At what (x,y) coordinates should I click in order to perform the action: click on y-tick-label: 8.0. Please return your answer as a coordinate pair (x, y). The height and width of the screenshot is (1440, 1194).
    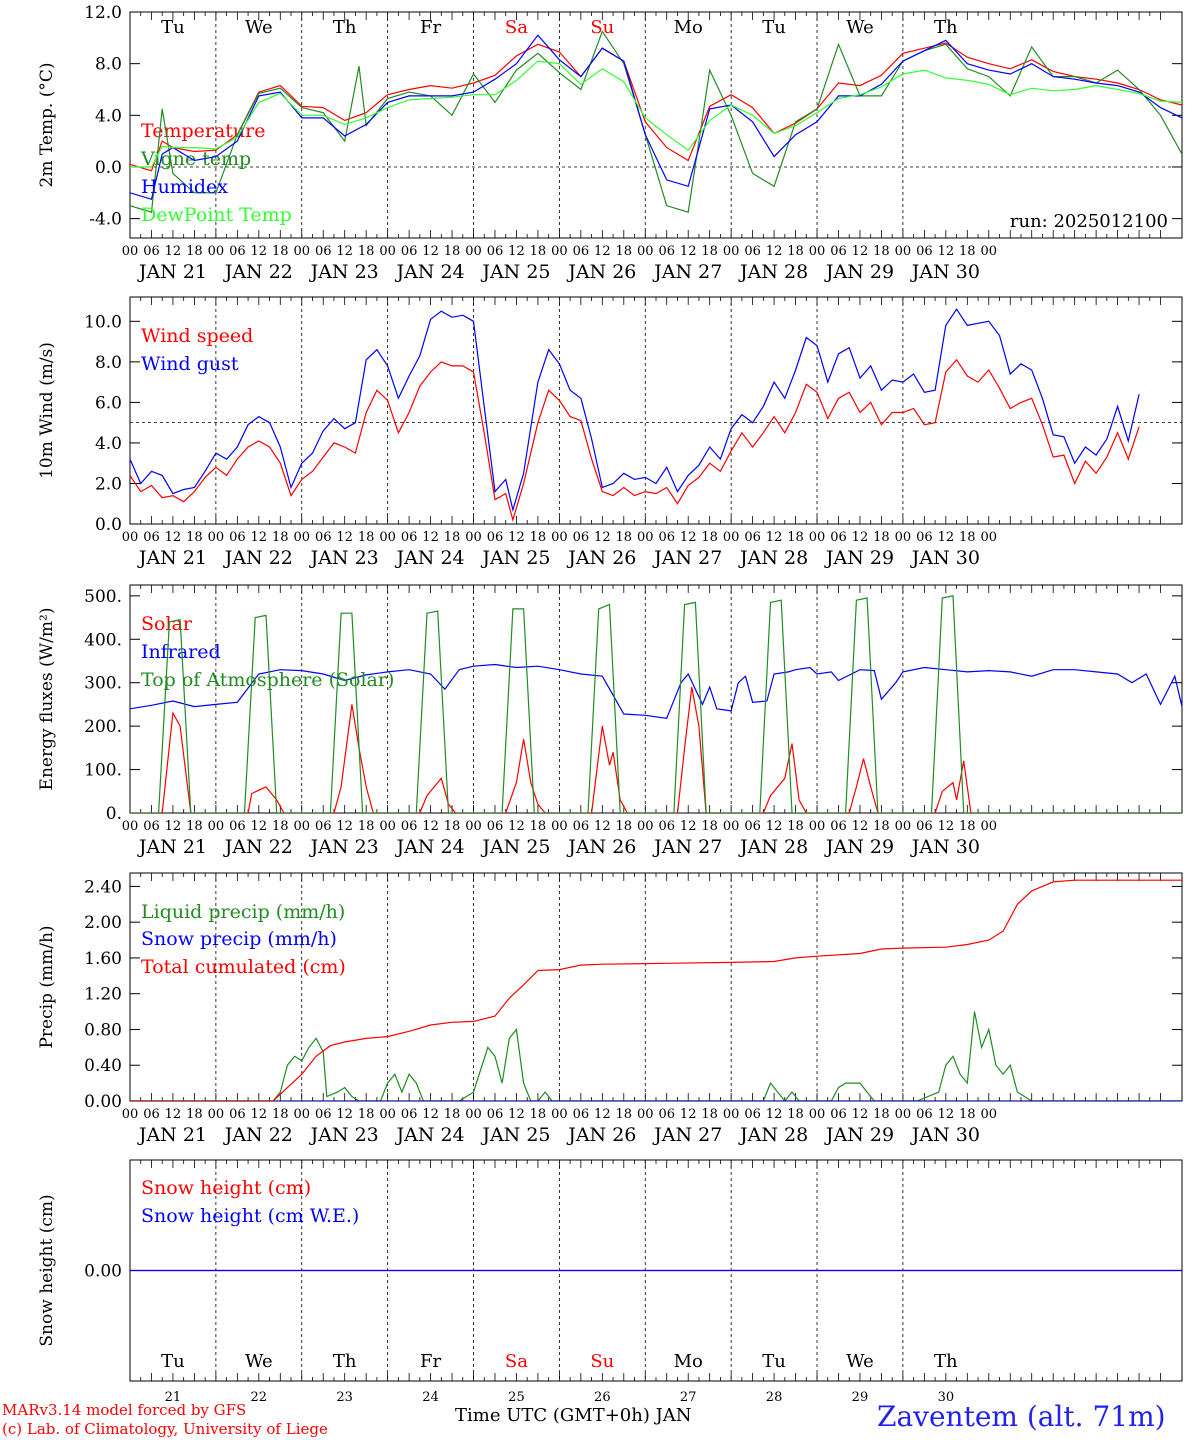
    Looking at the image, I should click on (108, 65).